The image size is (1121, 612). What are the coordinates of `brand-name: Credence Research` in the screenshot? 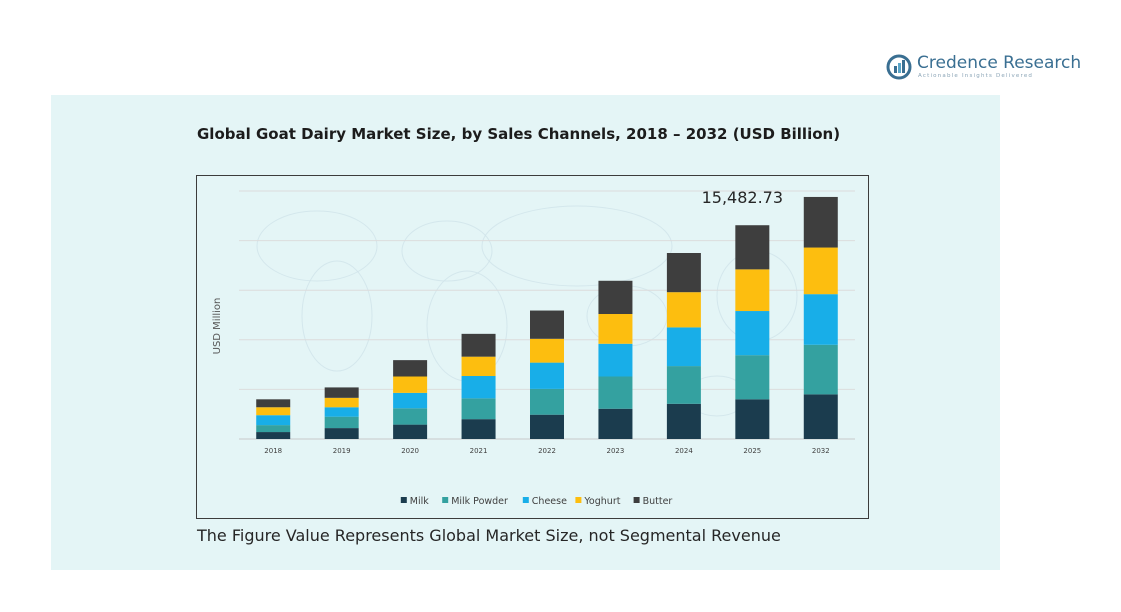 It's located at (999, 63).